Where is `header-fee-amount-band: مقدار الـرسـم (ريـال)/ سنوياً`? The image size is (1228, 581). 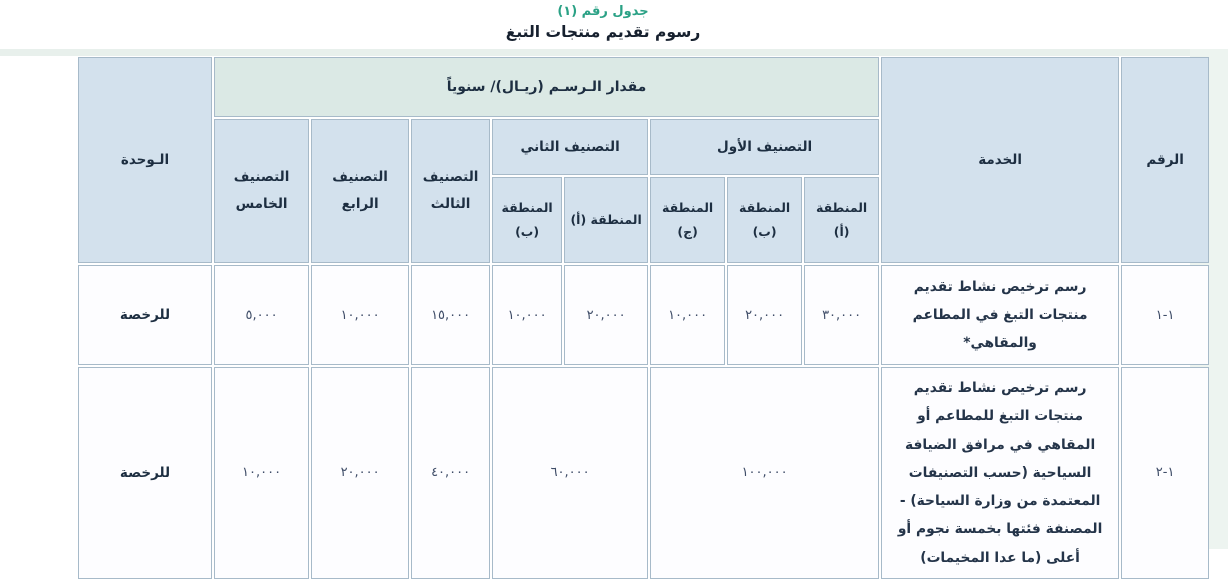
header-fee-amount-band: مقدار الـرسـم (ريـال)/ سنوياً is located at coordinates (547, 87).